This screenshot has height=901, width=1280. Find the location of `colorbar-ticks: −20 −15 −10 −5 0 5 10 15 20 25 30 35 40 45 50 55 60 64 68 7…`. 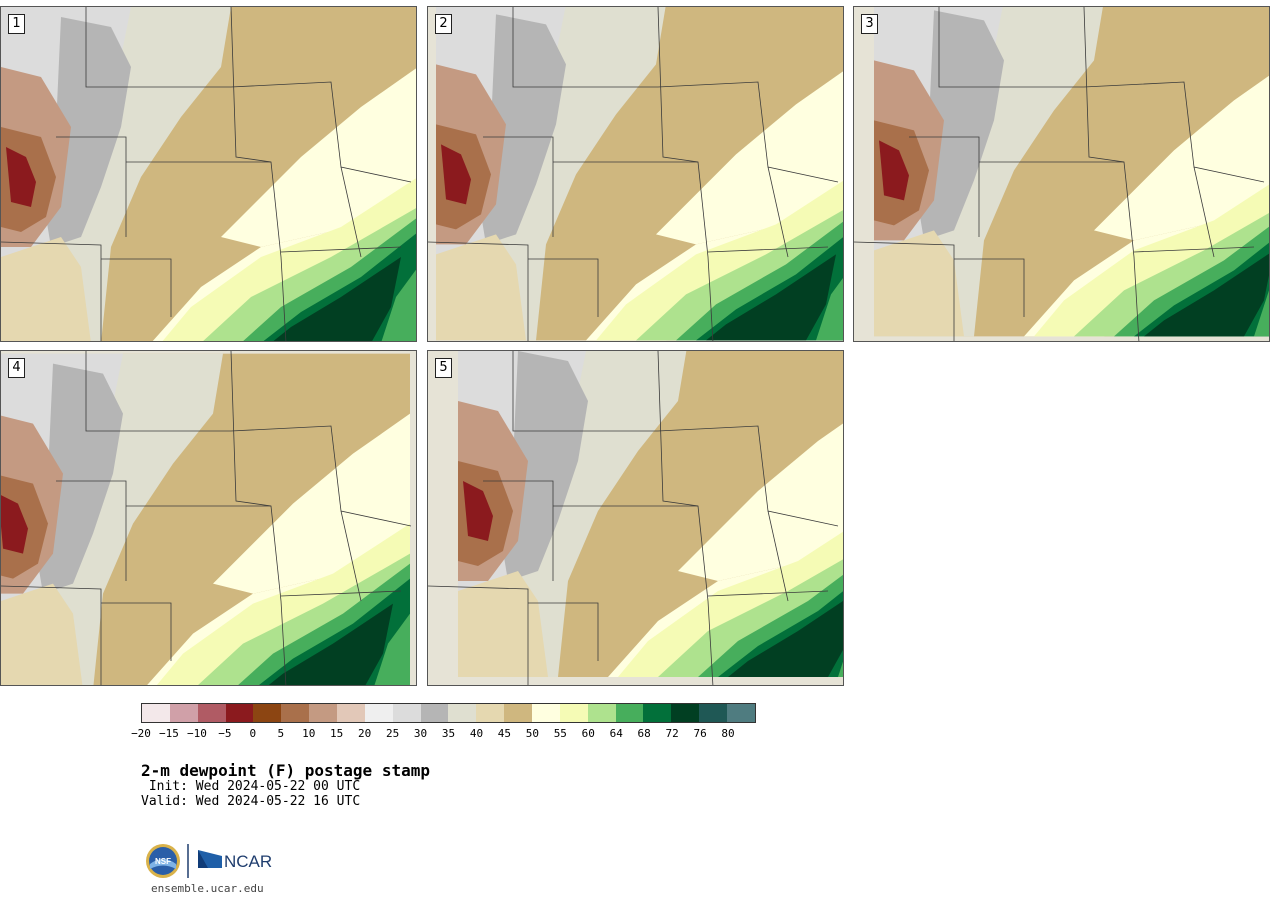

colorbar-ticks: −20 −15 −10 −5 0 5 10 15 20 25 30 35 40 45 50 55 60 64 68 7… is located at coordinates (443, 734).